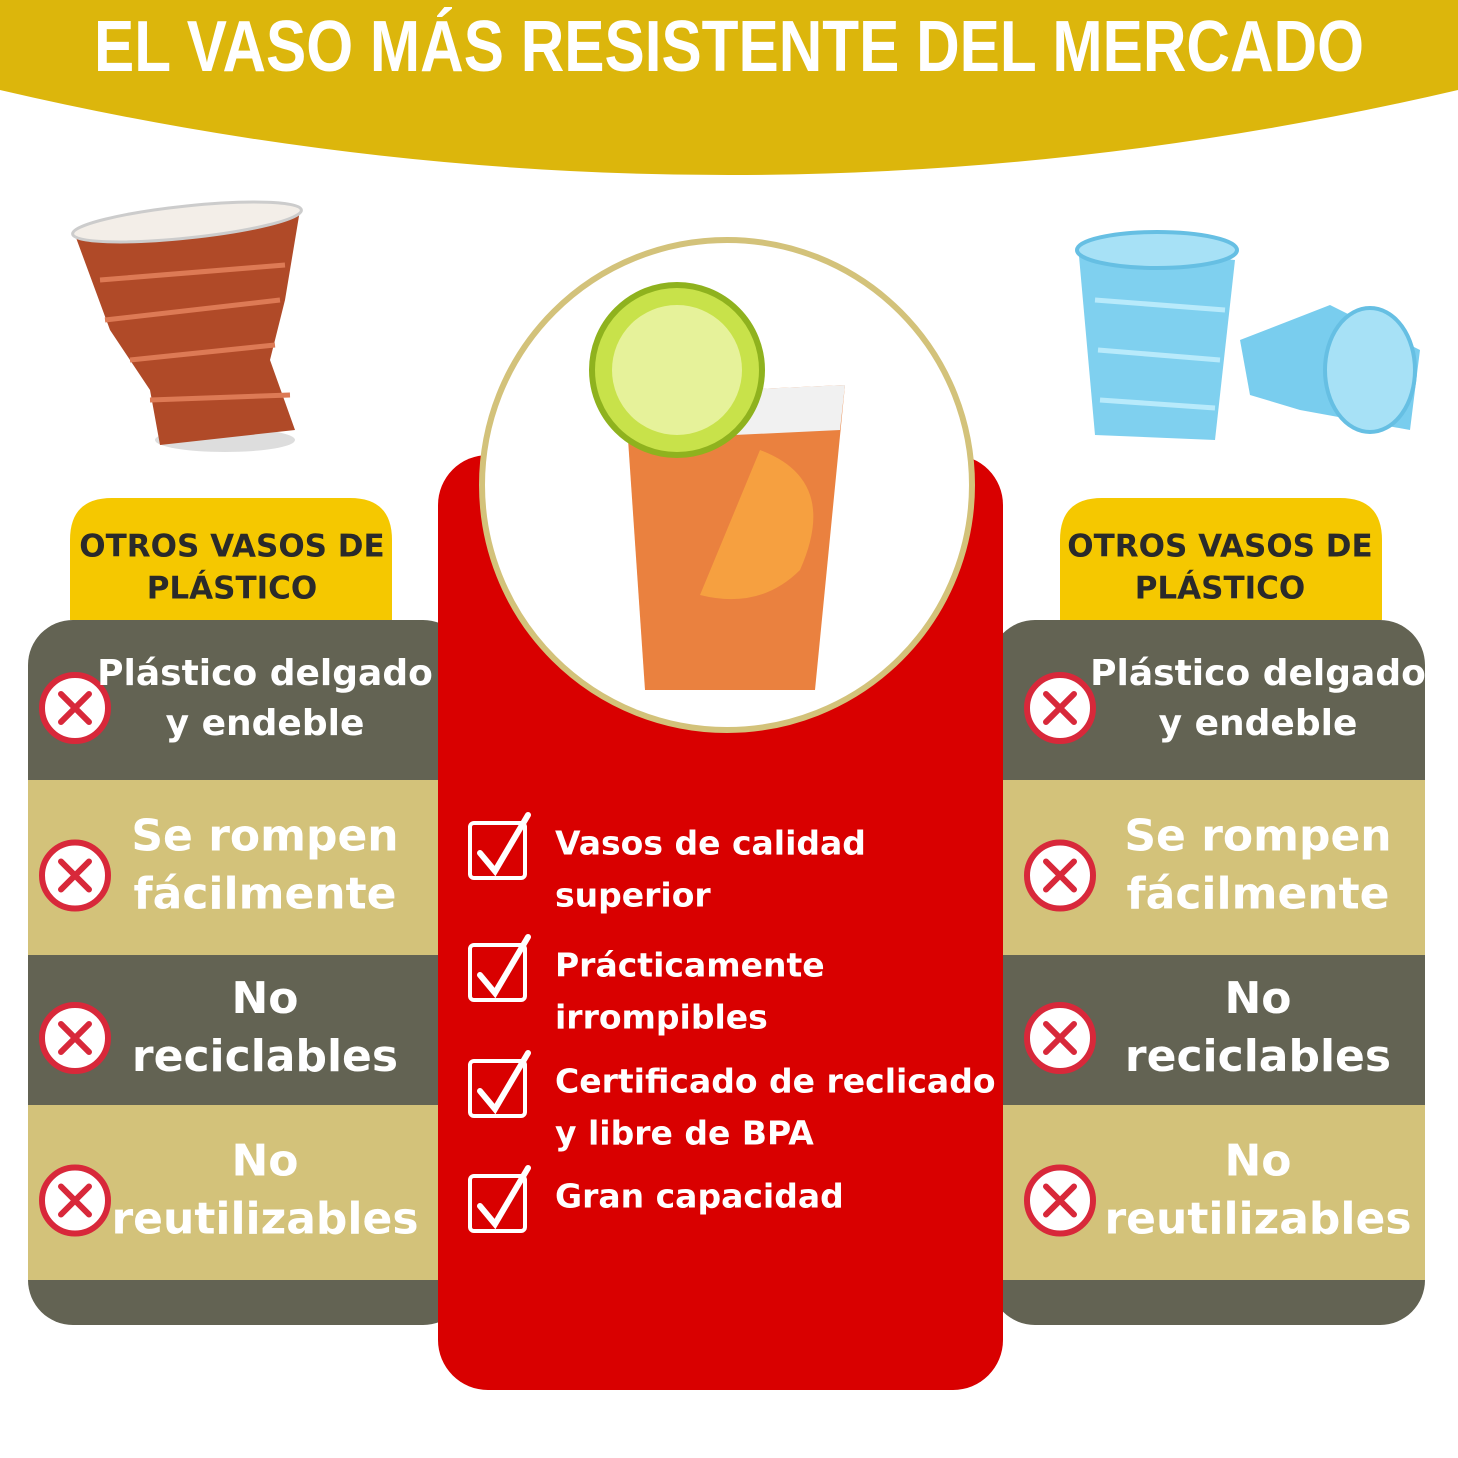 The width and height of the screenshot is (1458, 1458). Describe the element at coordinates (775, 1081) in the screenshot. I see `benefit-label: Certificado de reclicado` at that location.